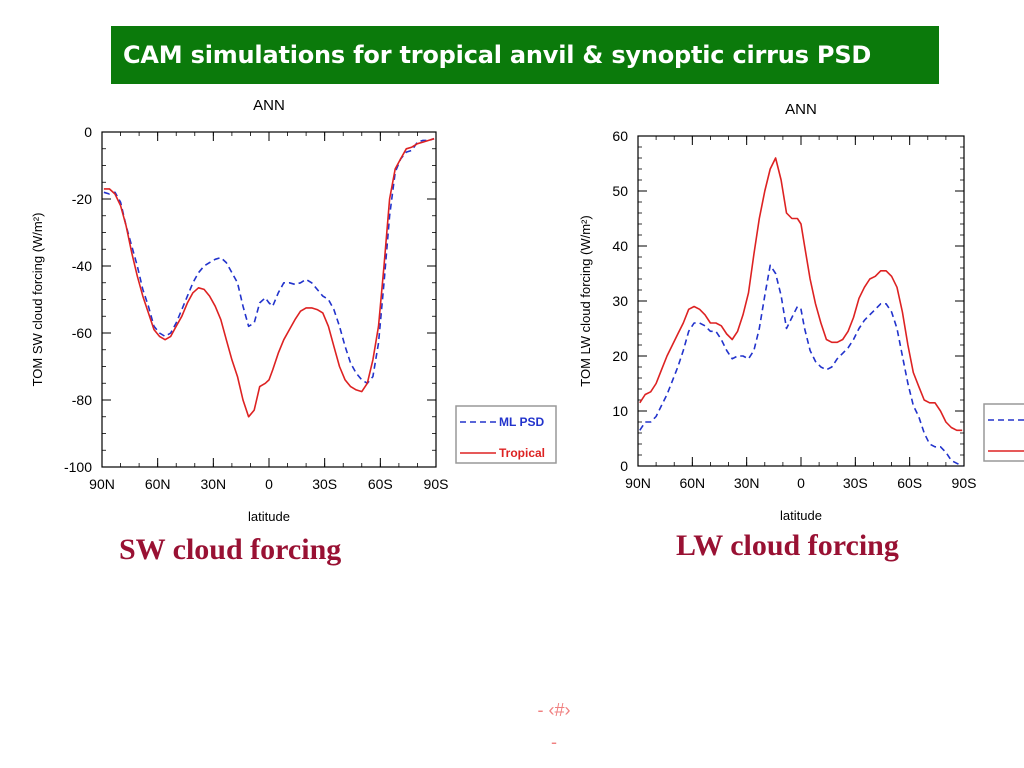 The width and height of the screenshot is (1024, 768). I want to click on slide-number-line1: - ‹#›, so click(554, 710).